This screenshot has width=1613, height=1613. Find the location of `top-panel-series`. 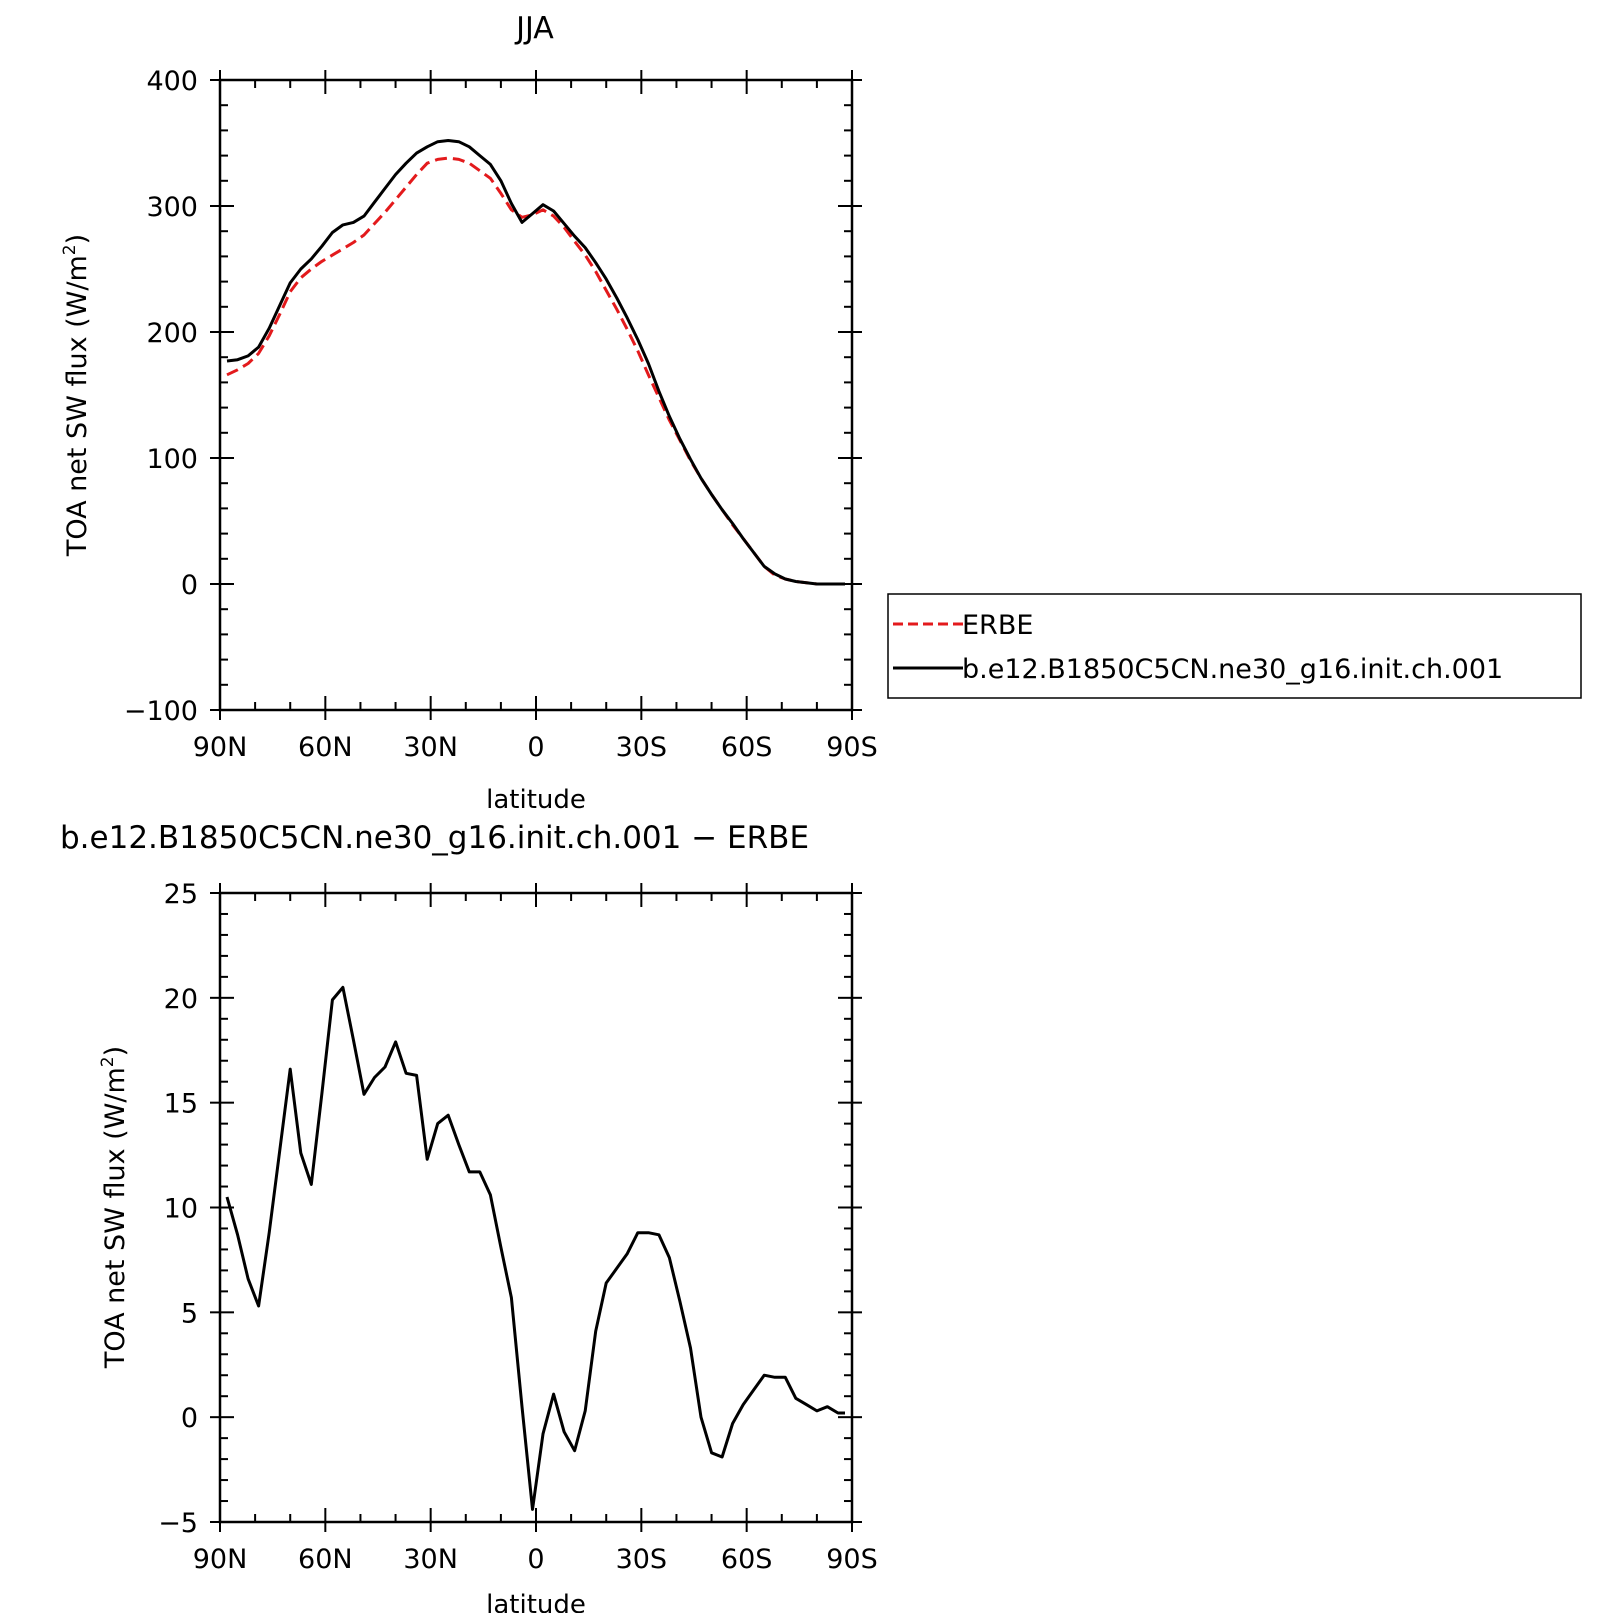

top-panel-series is located at coordinates (535, 362).